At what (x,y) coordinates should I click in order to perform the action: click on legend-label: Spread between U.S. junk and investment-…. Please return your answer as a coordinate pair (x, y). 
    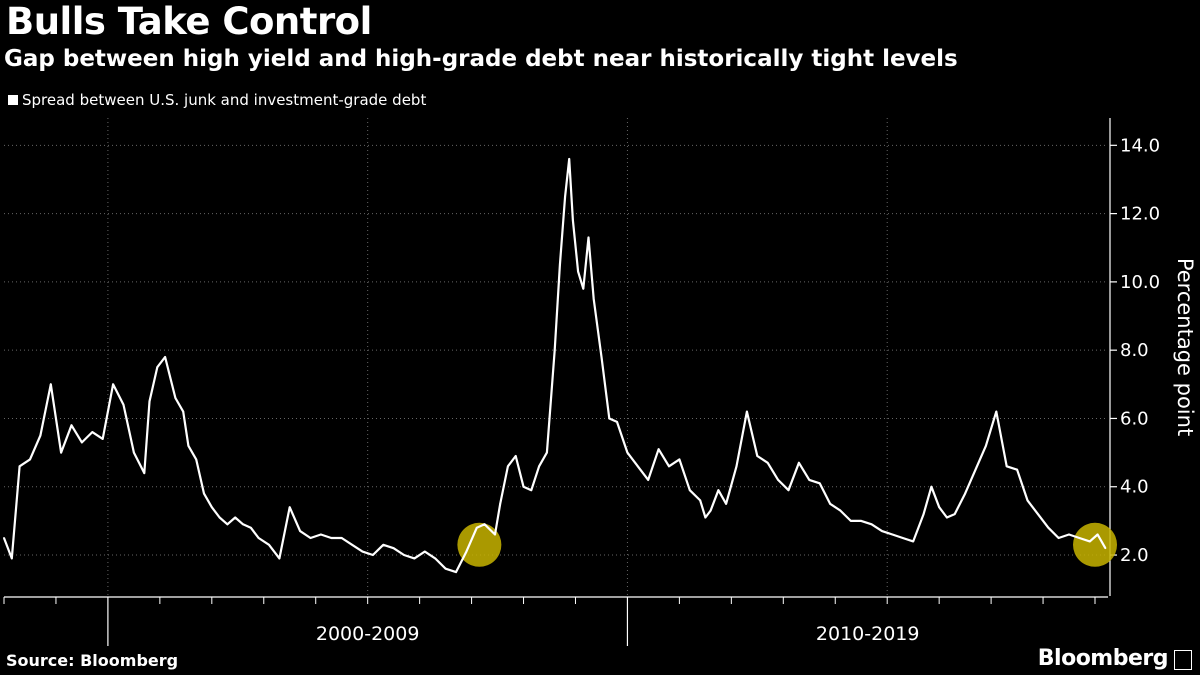
    Looking at the image, I should click on (224, 100).